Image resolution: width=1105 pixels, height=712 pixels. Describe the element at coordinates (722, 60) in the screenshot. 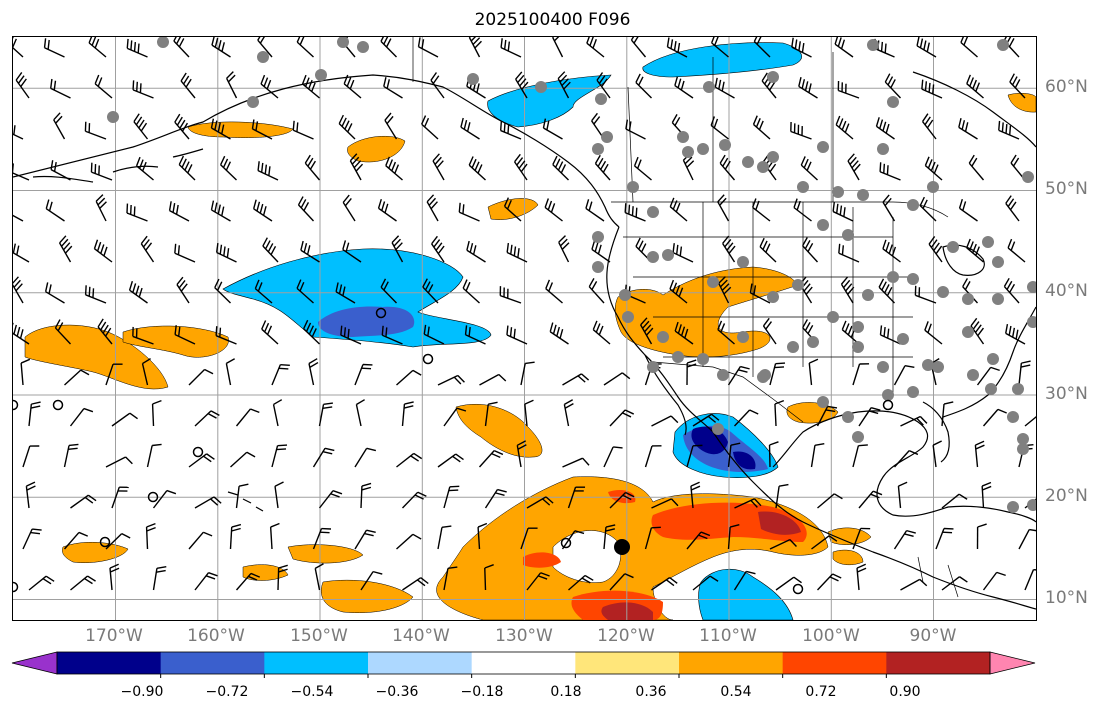

I see `blue-region-canada` at that location.